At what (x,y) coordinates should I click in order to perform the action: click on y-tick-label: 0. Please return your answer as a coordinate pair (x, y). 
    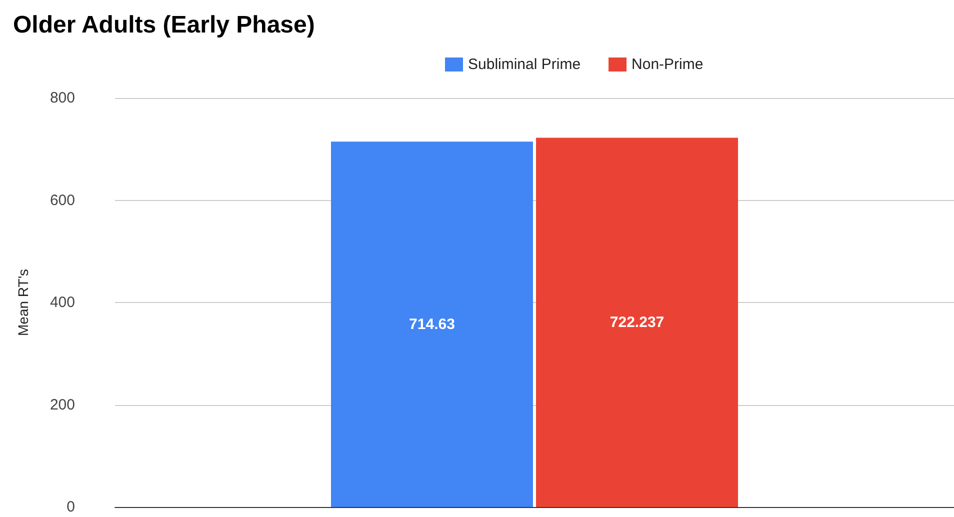
    Looking at the image, I should click on (70, 507).